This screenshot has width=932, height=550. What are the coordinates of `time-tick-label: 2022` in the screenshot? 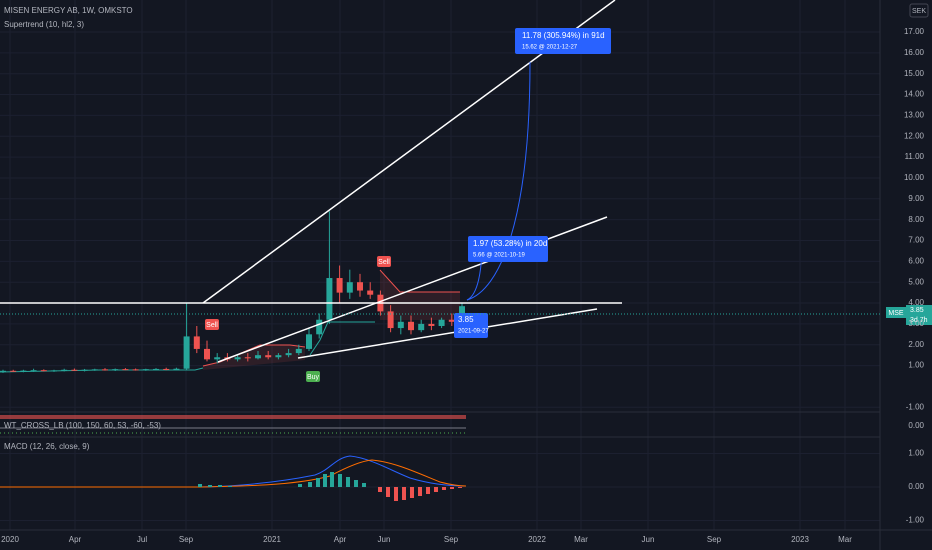 It's located at (537, 539).